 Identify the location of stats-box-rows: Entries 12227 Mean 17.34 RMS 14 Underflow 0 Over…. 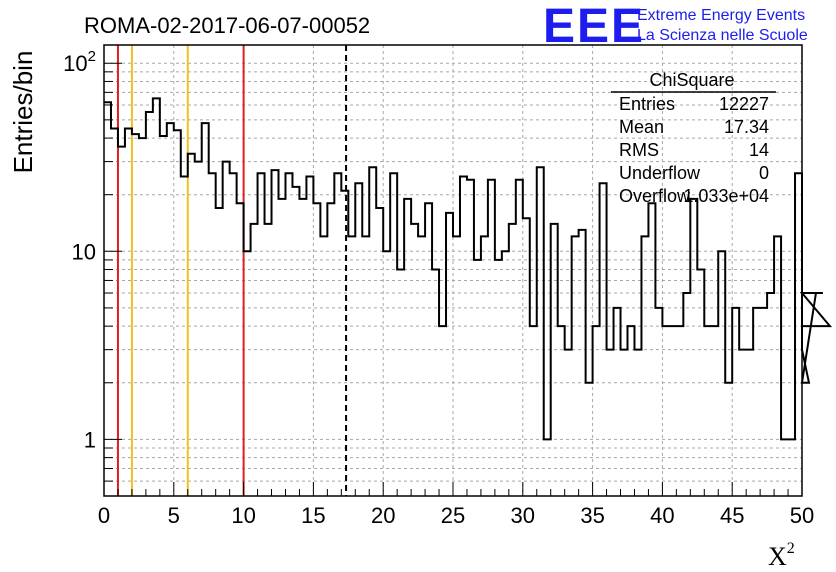
(694, 150).